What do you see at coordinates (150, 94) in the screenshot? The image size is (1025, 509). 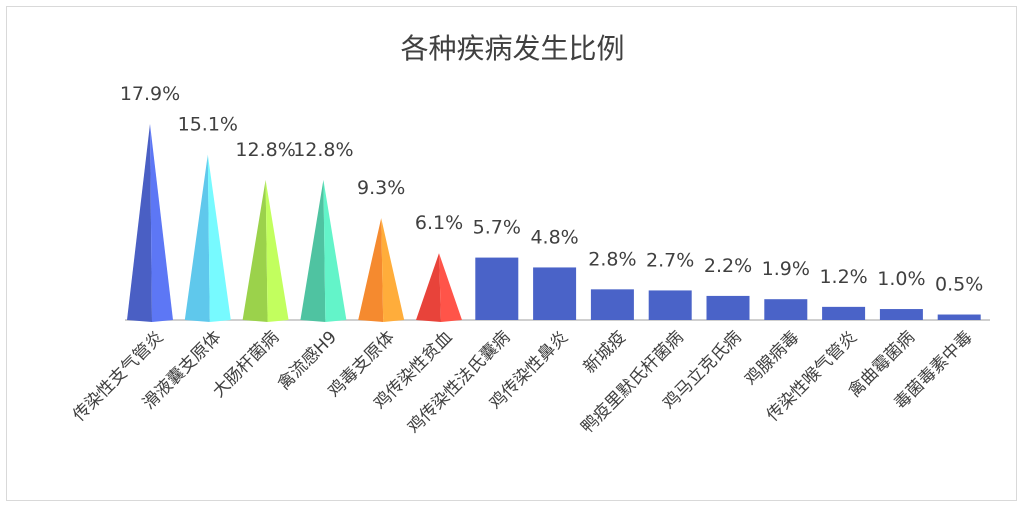 I see `data-label-1: 17.9%` at bounding box center [150, 94].